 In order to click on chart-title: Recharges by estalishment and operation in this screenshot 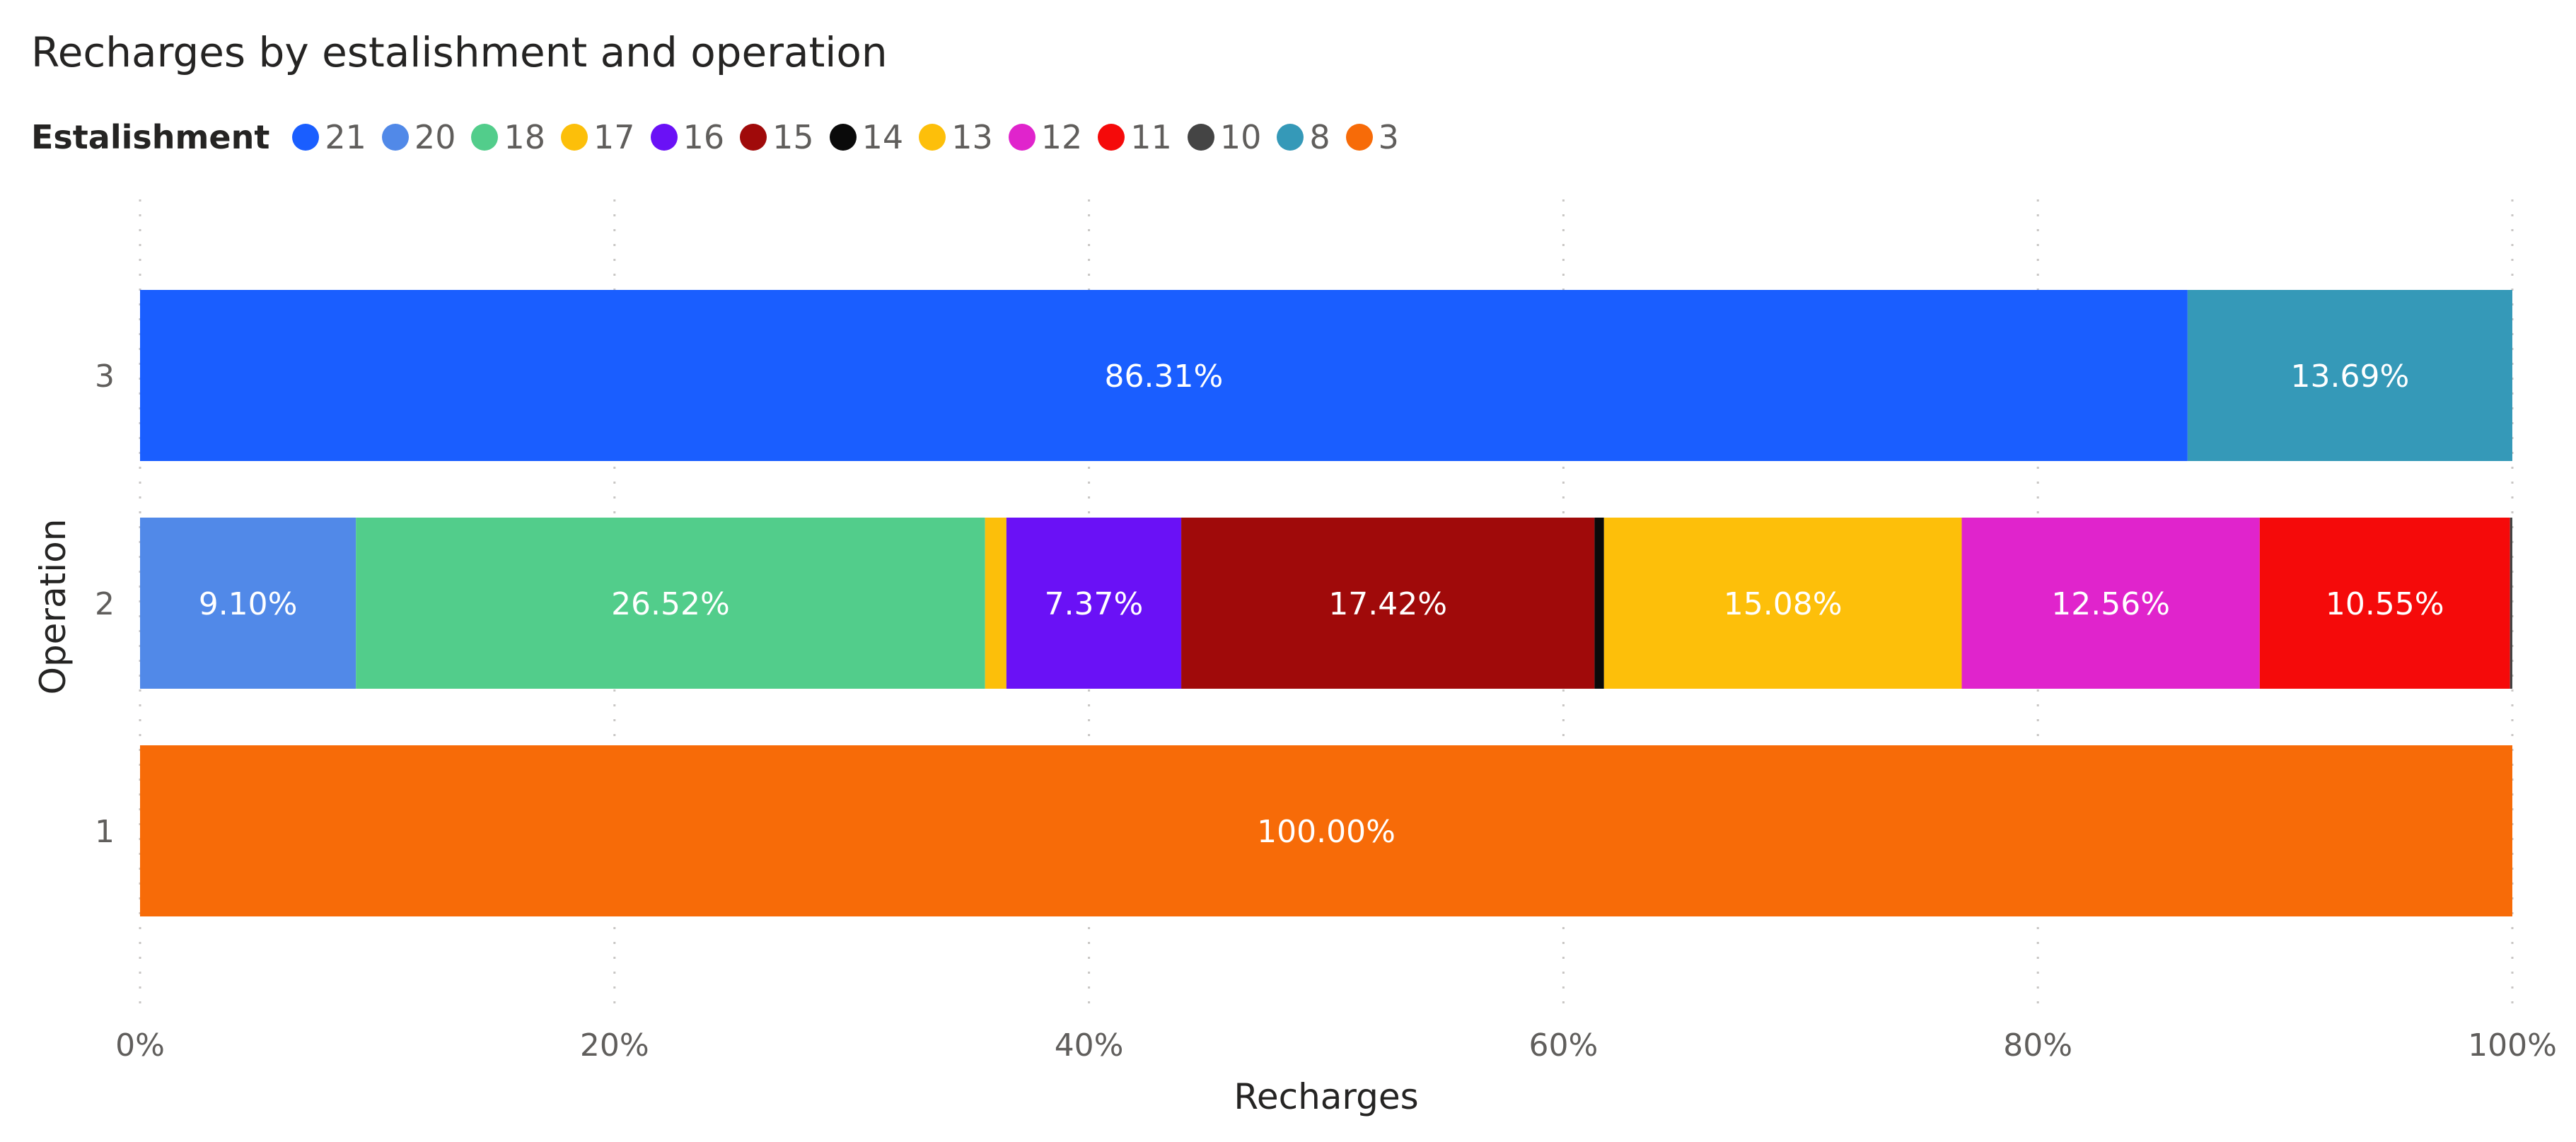, I will do `click(459, 52)`.